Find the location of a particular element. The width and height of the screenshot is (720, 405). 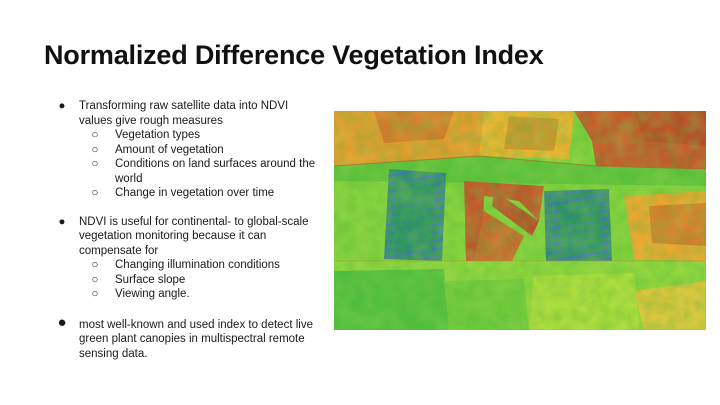

sub-bullet-text: Changing illumination conditions is located at coordinates (197, 265).